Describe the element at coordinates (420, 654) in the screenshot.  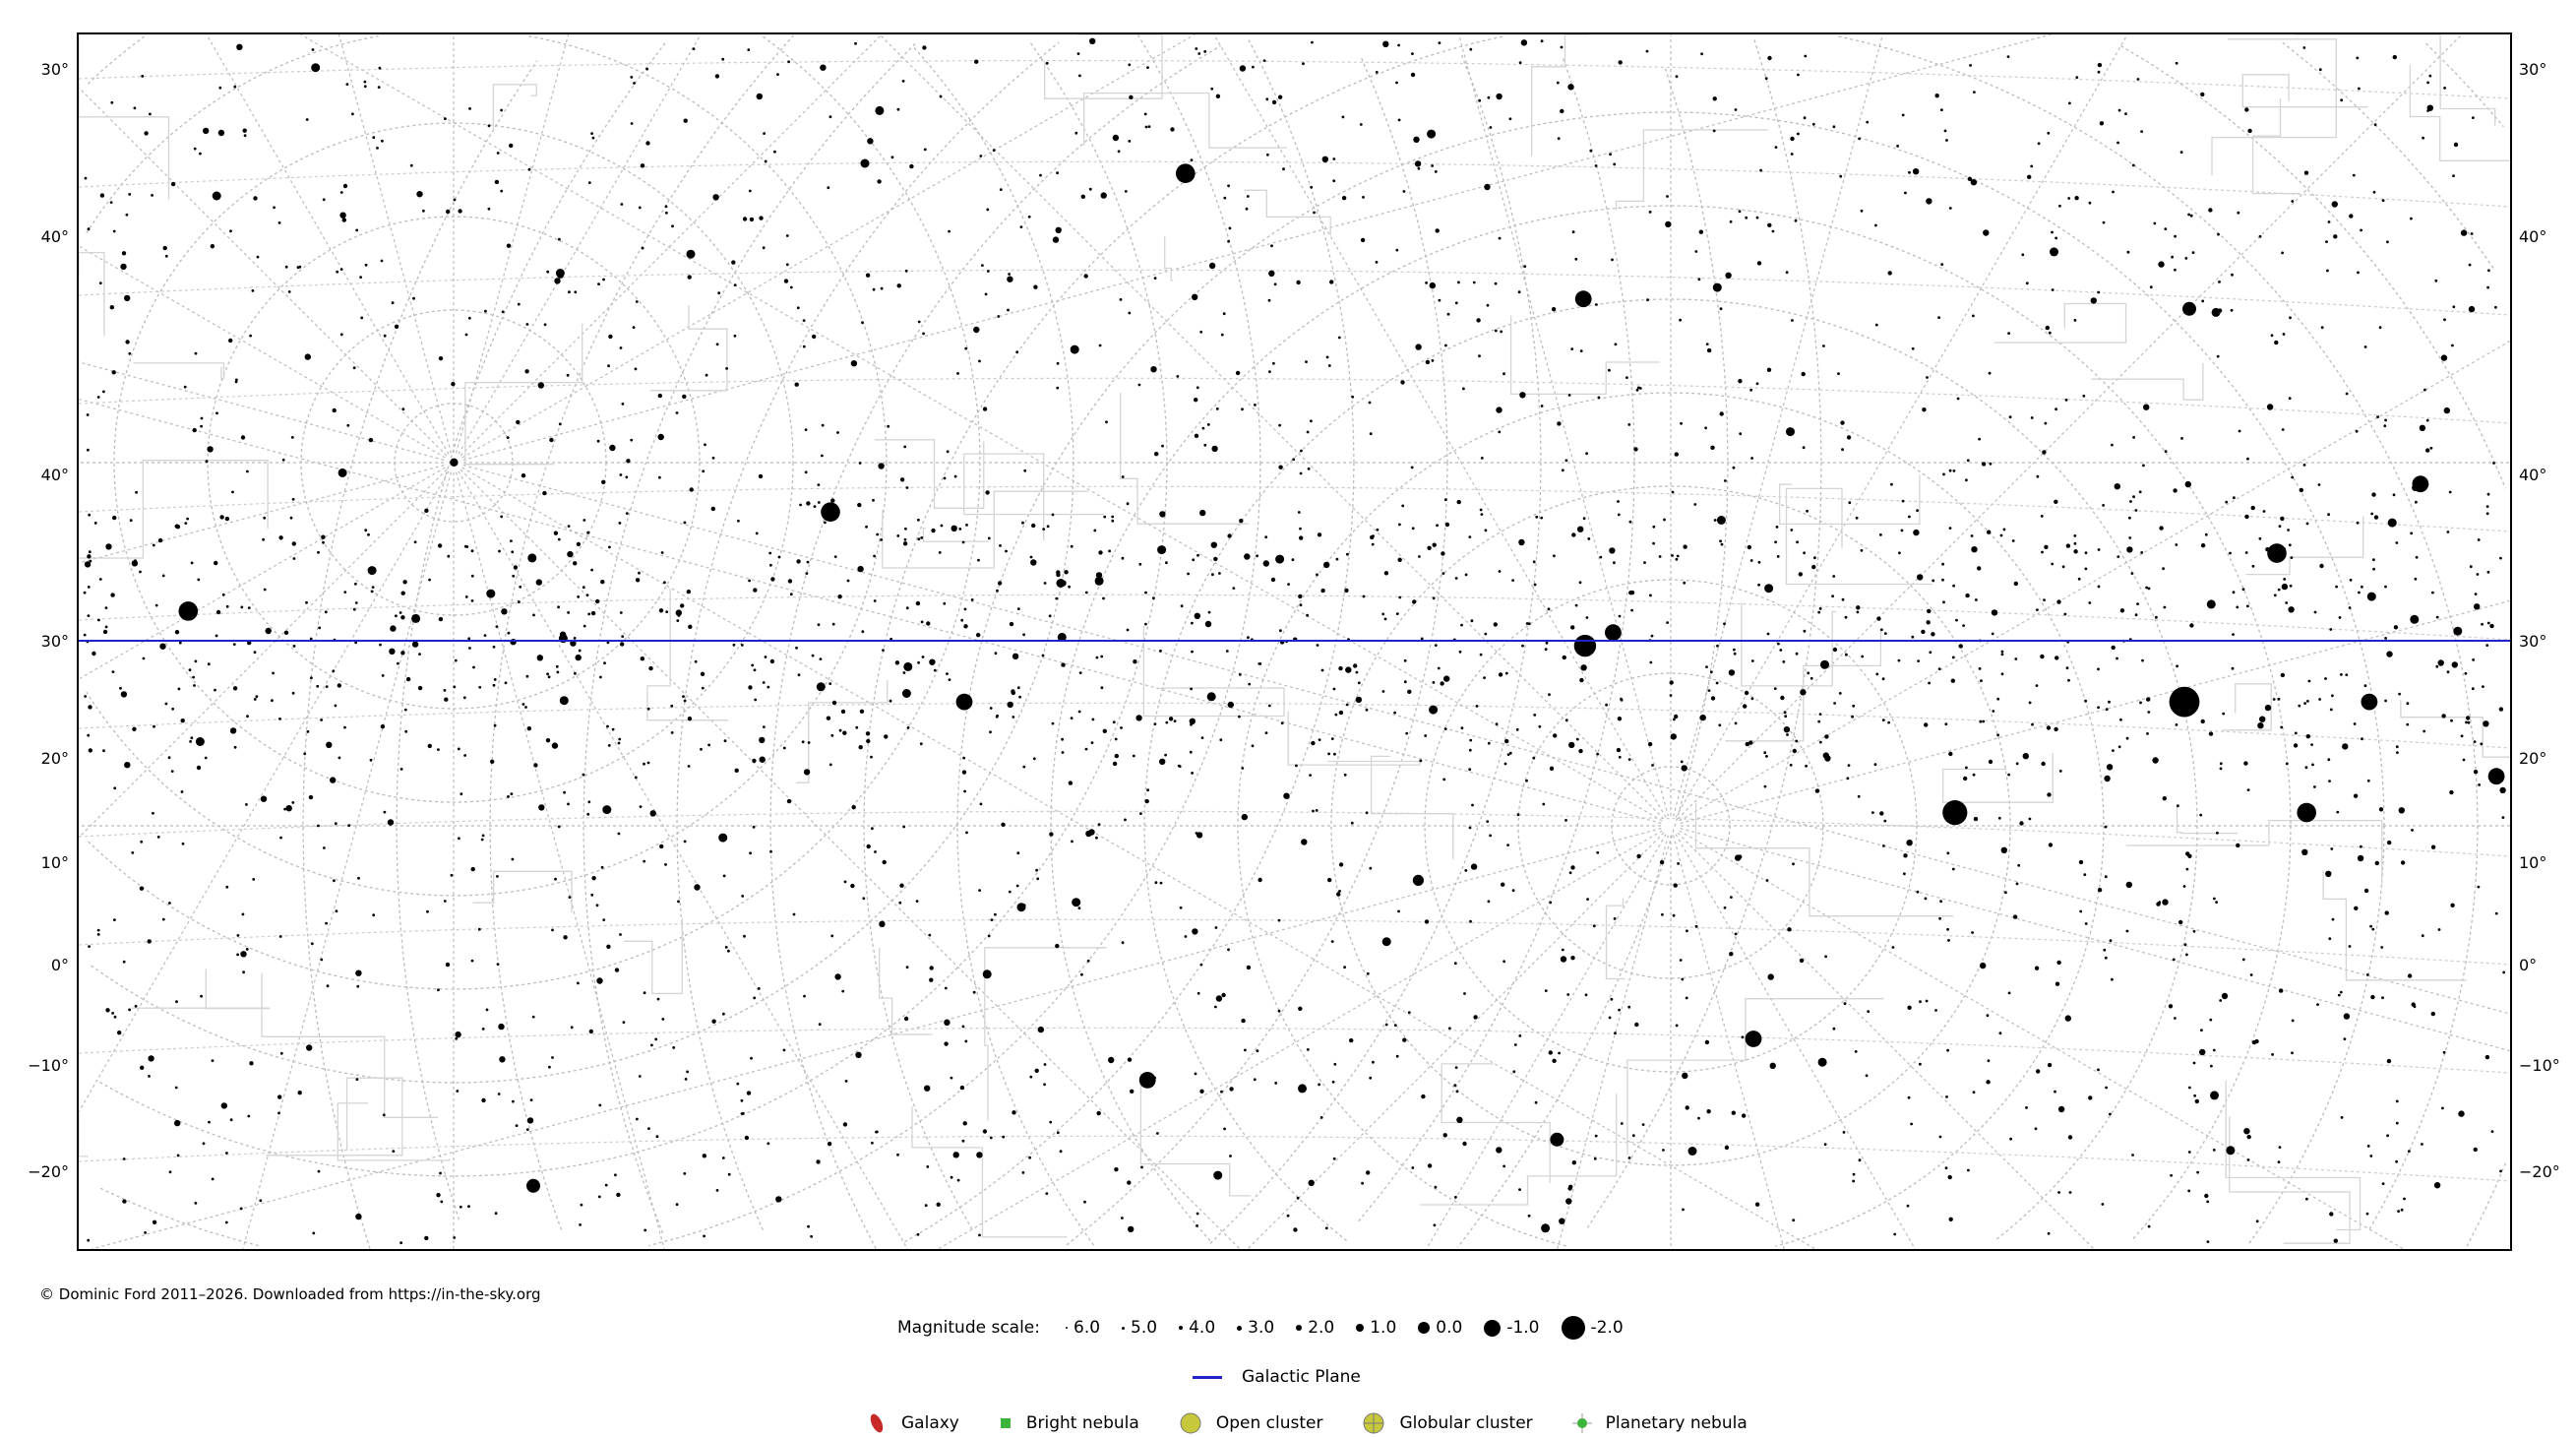
I see `declination-circle` at that location.